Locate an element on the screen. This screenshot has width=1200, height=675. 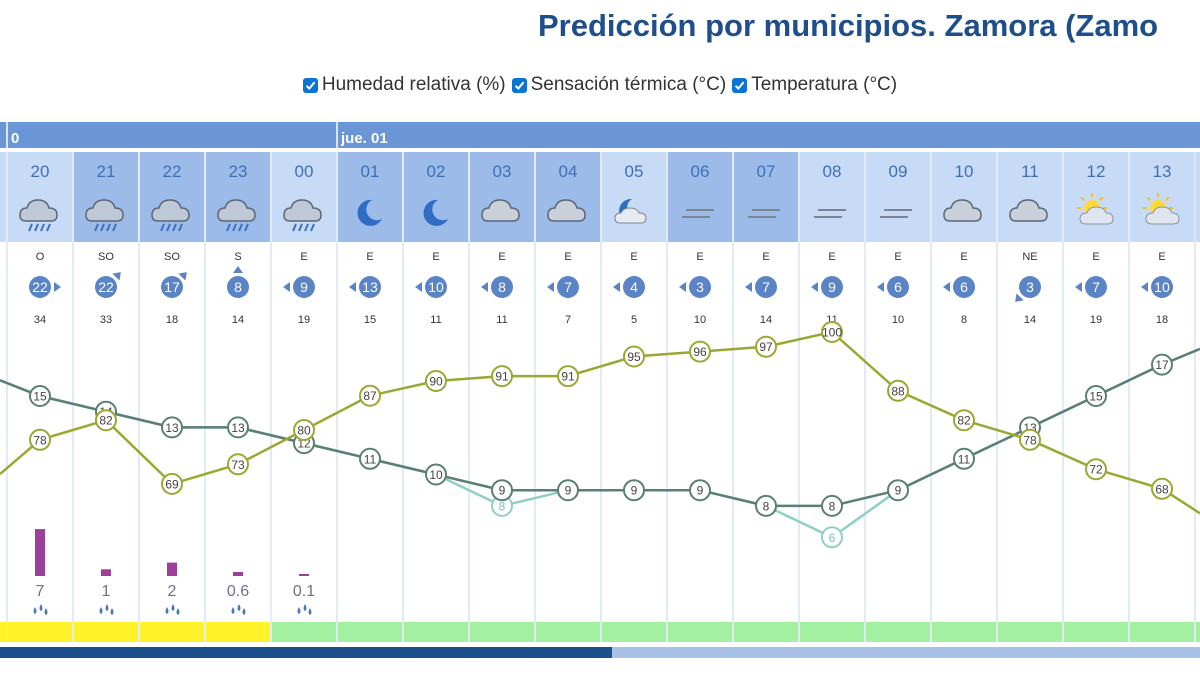
wind-gust-label: 8 is located at coordinates (964, 320).